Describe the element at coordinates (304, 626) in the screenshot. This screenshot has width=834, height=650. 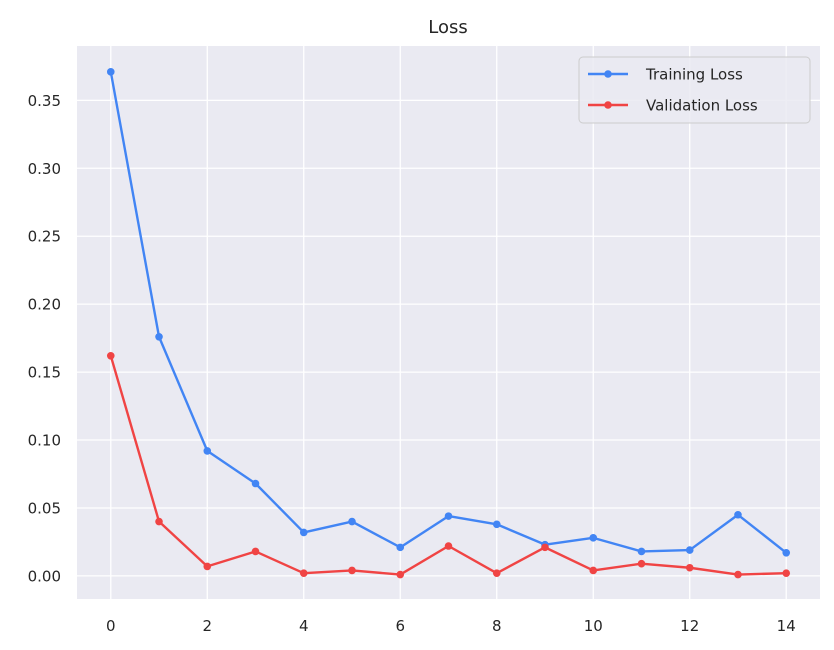
I see `x-tick-label: 4` at that location.